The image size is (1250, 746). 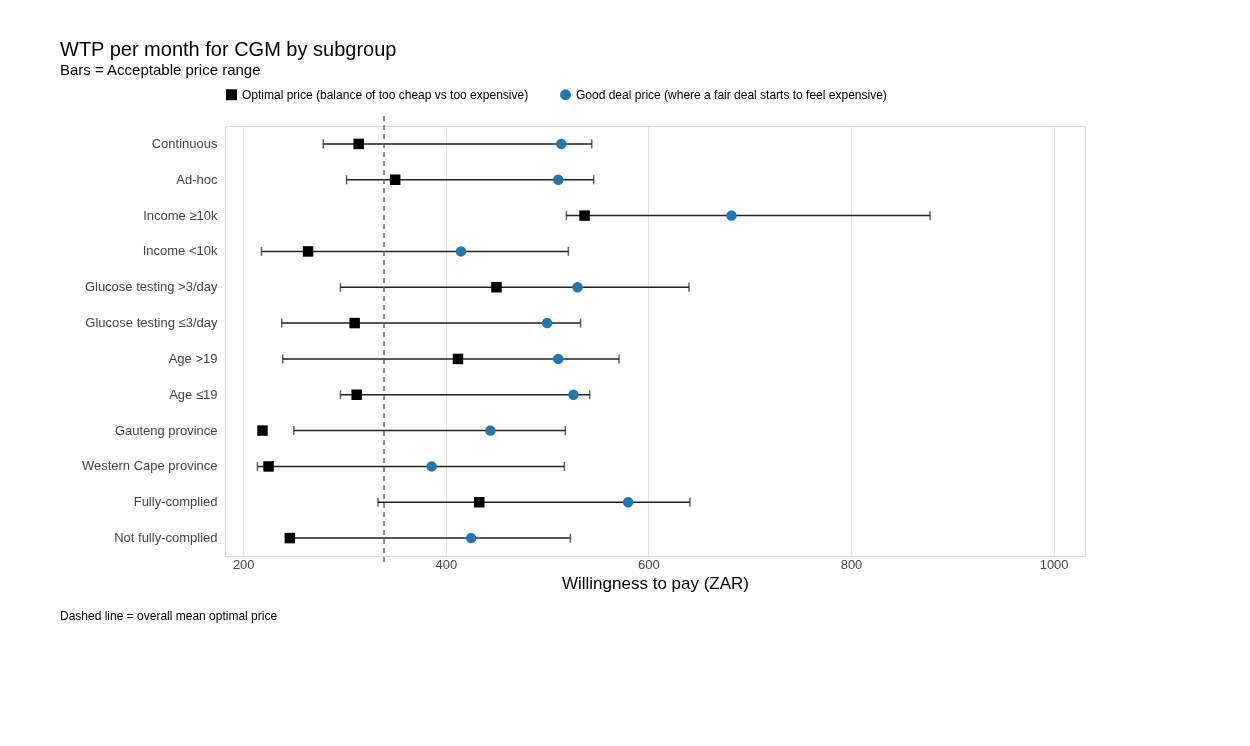 I want to click on y-tick-label: Not fully-complied, so click(x=166, y=538).